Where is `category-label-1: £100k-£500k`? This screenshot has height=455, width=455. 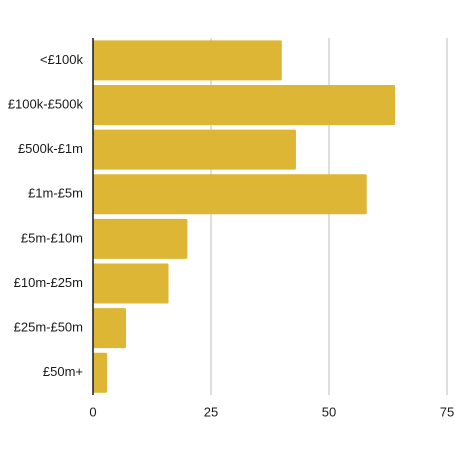 category-label-1: £100k-£500k is located at coordinates (46, 103).